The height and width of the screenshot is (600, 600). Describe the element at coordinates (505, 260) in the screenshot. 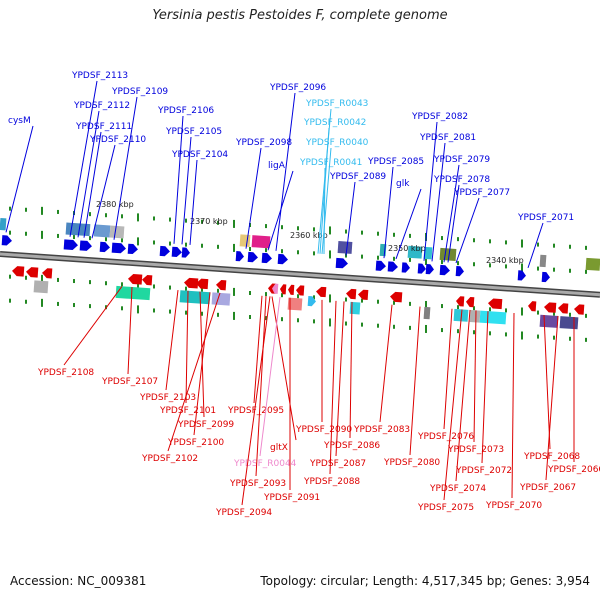

I see `scale-label: 2340 kbp` at that location.